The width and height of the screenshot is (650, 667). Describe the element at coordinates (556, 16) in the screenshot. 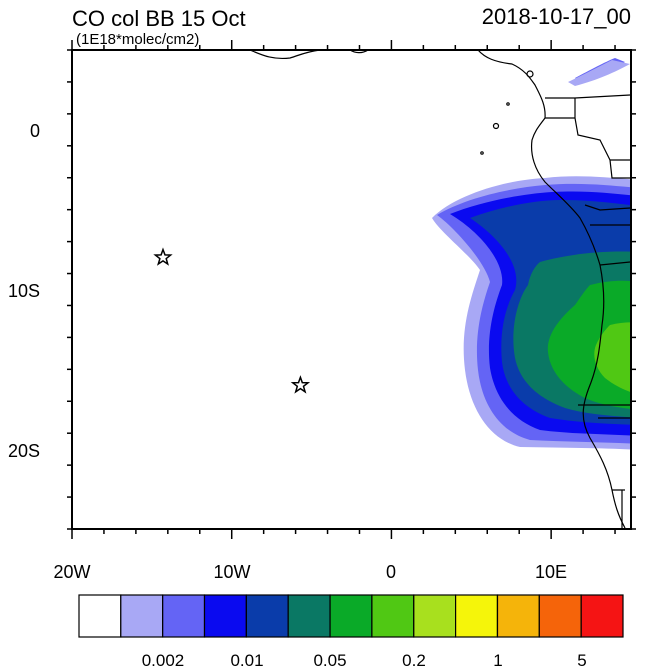

I see `map-timestamp: 2018-10-17_00` at that location.